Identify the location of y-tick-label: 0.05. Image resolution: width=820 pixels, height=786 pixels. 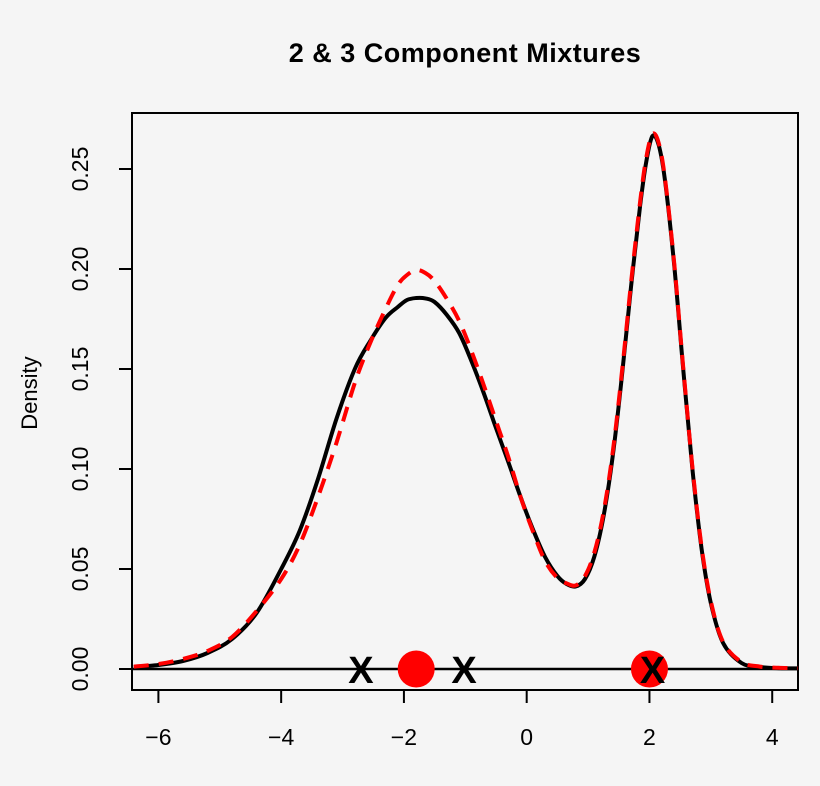
(80, 569).